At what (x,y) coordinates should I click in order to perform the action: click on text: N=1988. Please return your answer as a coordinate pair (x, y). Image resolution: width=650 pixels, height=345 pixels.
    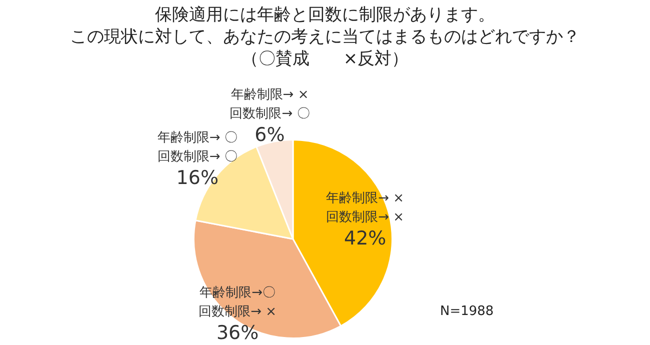
    Looking at the image, I should click on (467, 311).